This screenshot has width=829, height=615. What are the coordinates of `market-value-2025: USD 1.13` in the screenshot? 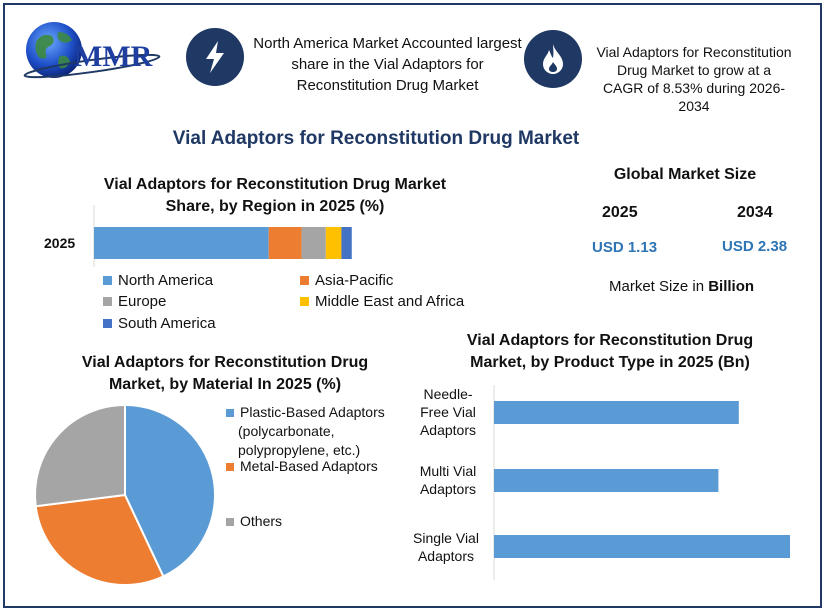 It's located at (625, 247).